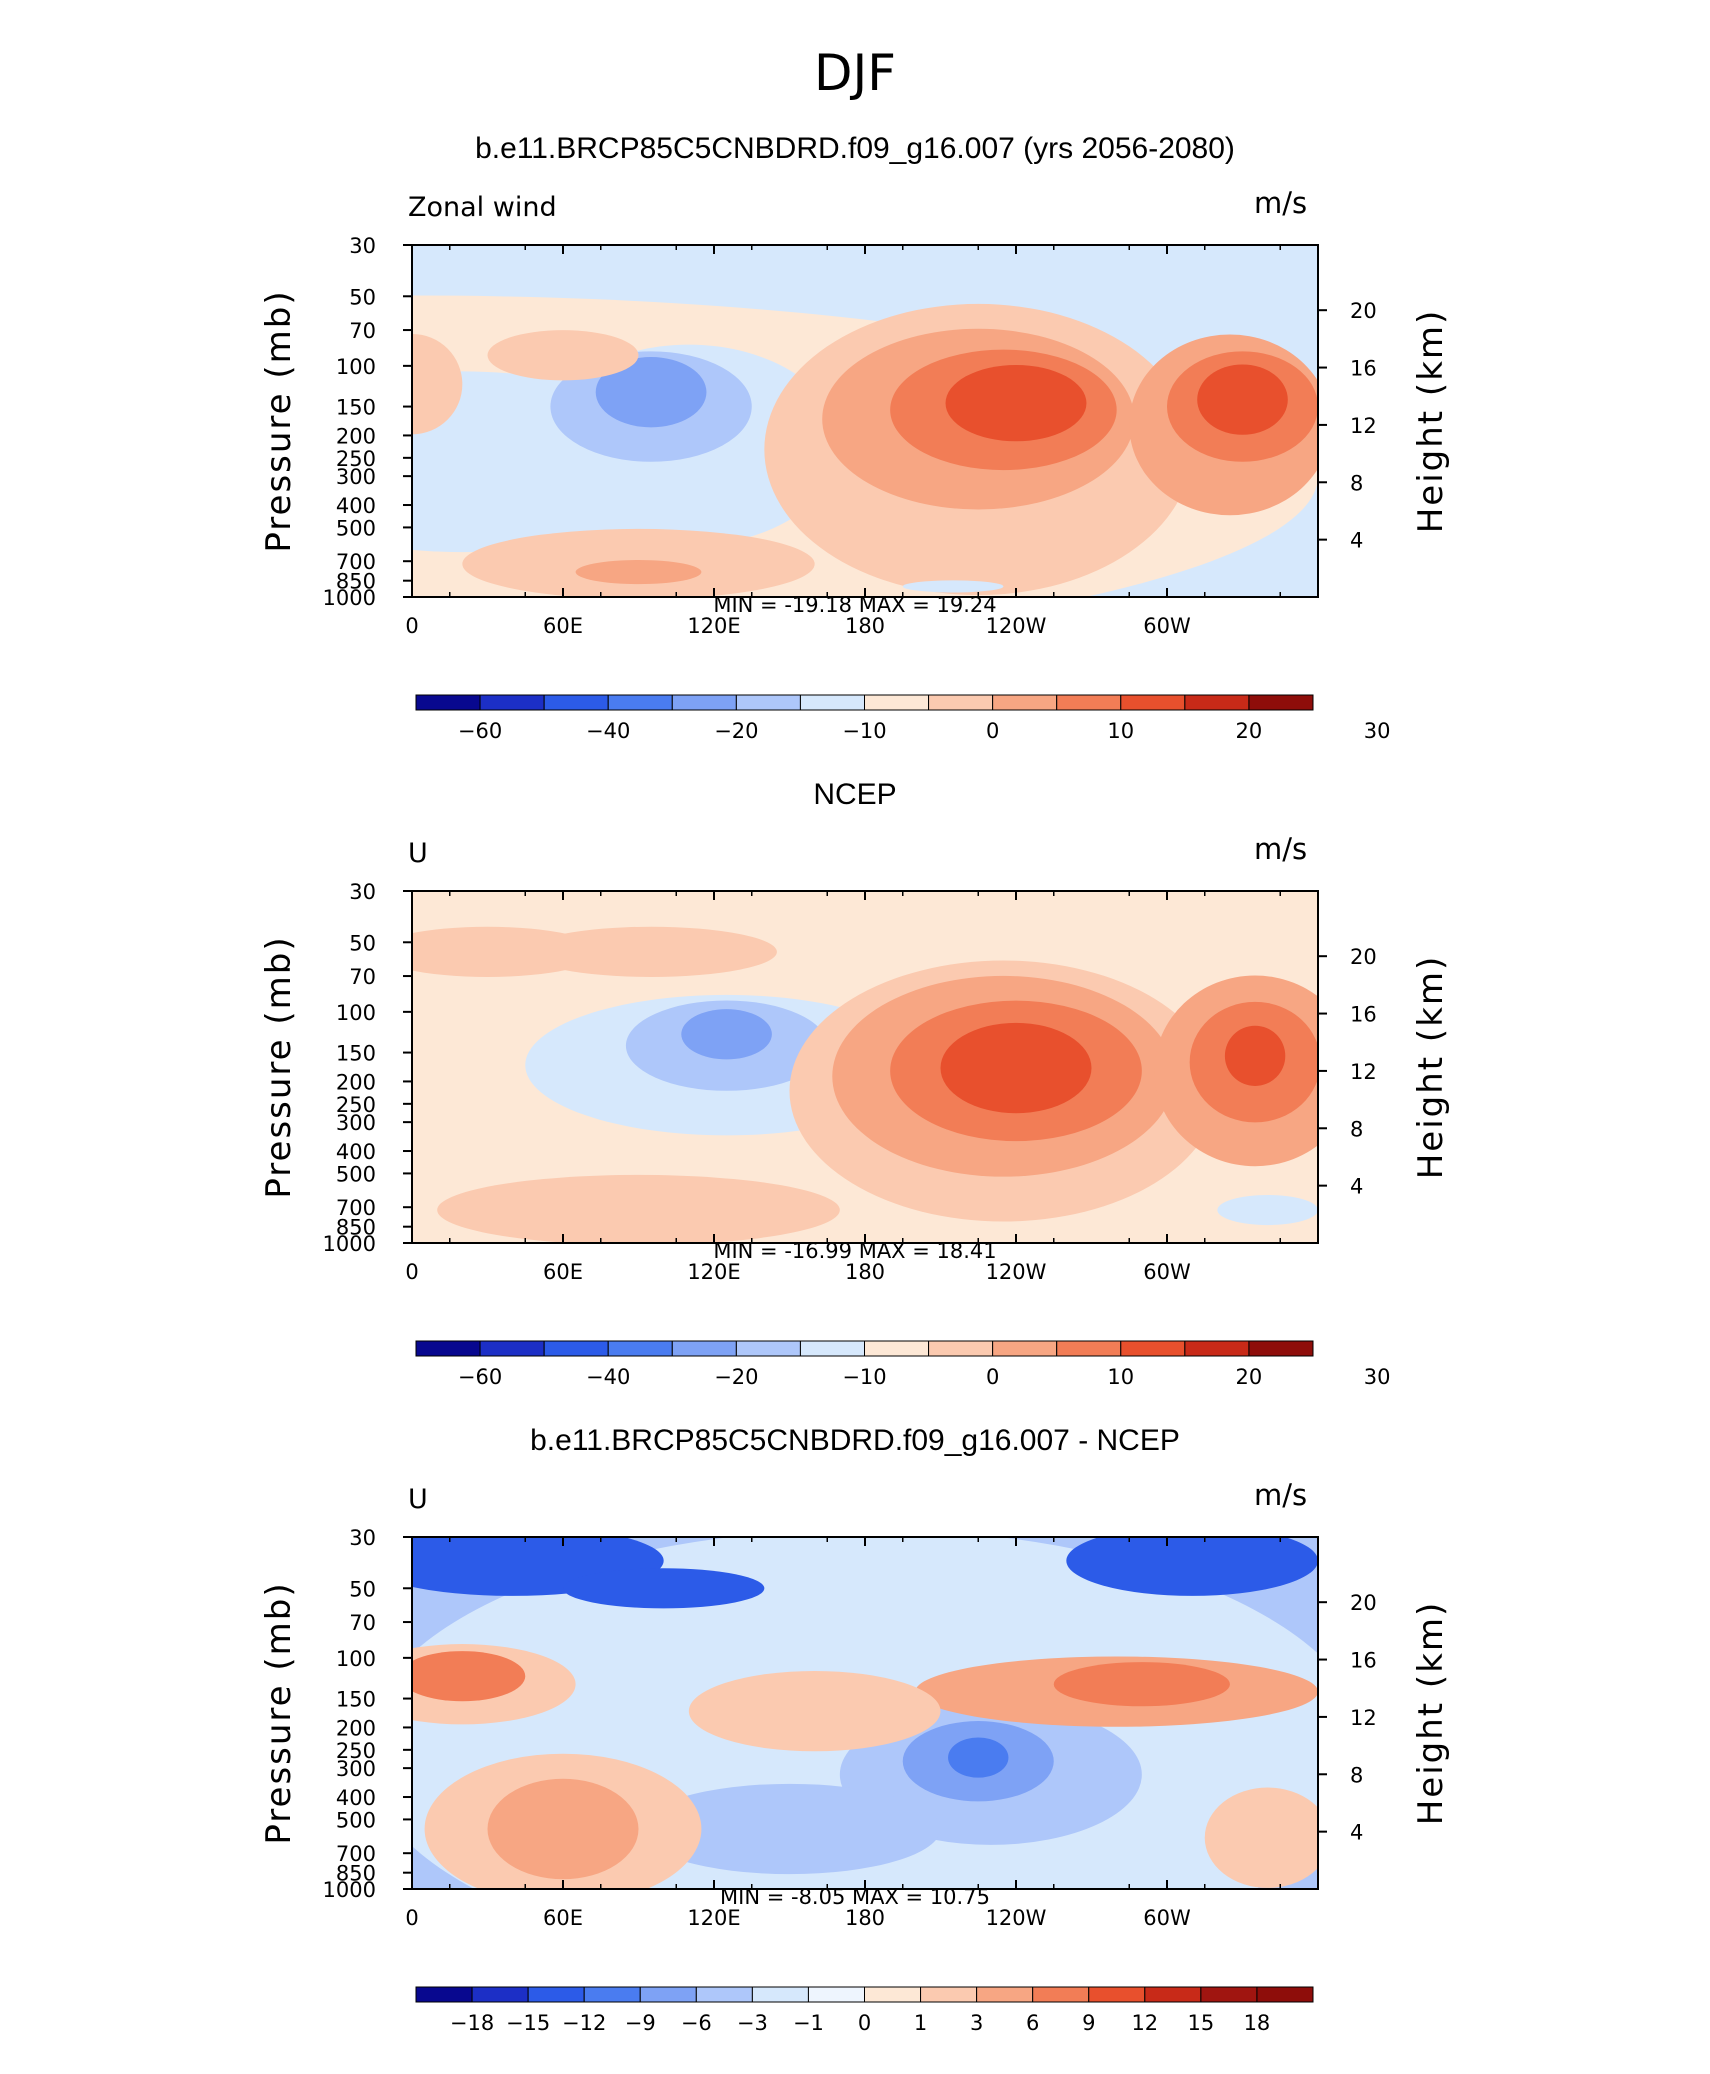 The width and height of the screenshot is (1710, 2074). I want to click on y-right-tick-label: 20, so click(1363, 311).